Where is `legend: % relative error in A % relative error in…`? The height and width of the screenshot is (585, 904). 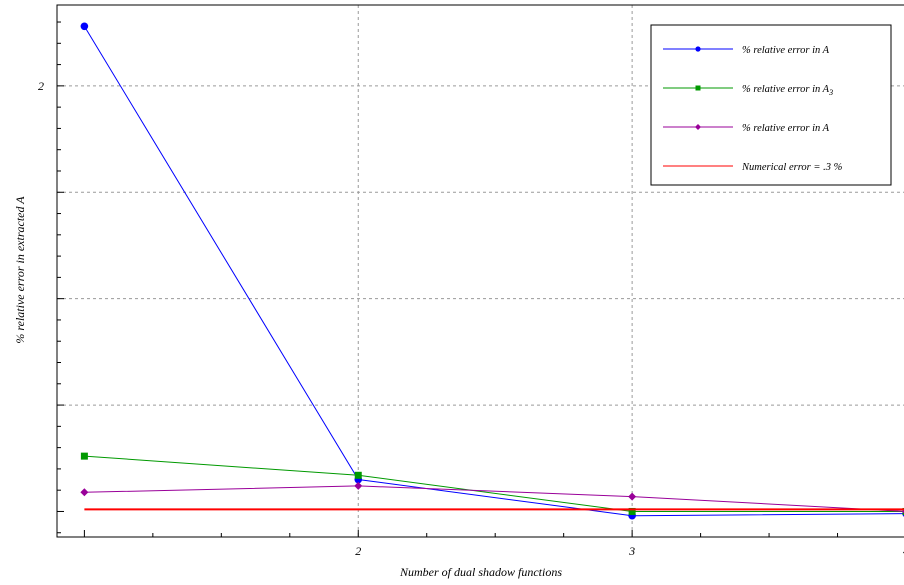 legend: % relative error in A % relative error in… is located at coordinates (771, 105).